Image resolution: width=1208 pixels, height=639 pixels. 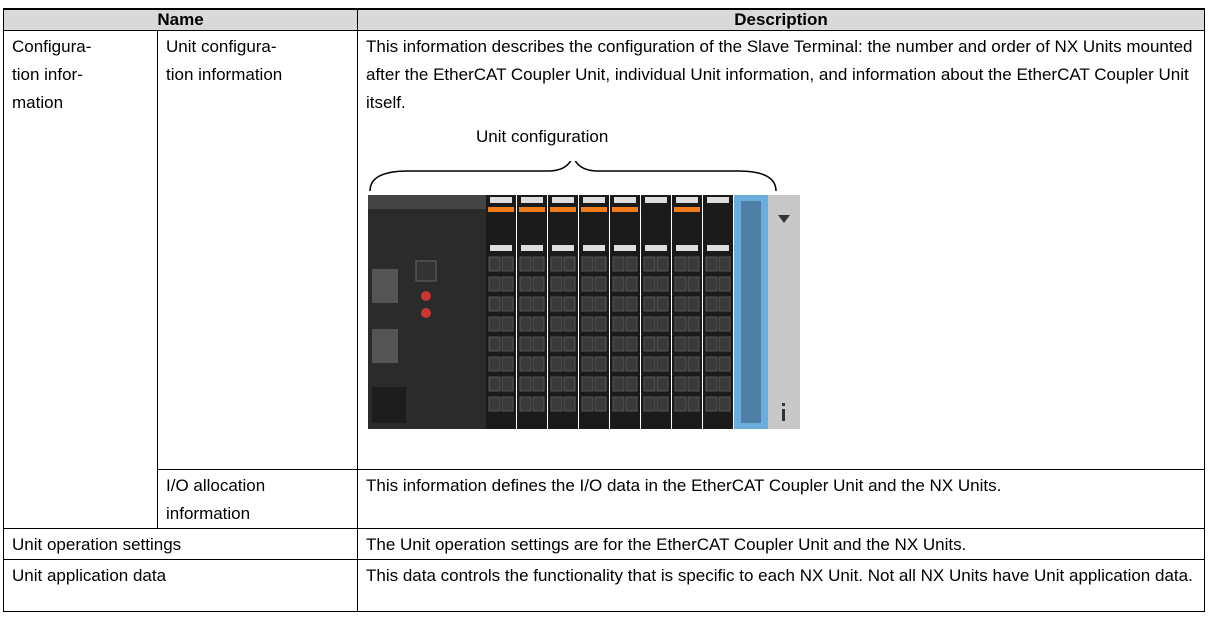 What do you see at coordinates (426, 271) in the screenshot?
I see `switch` at bounding box center [426, 271].